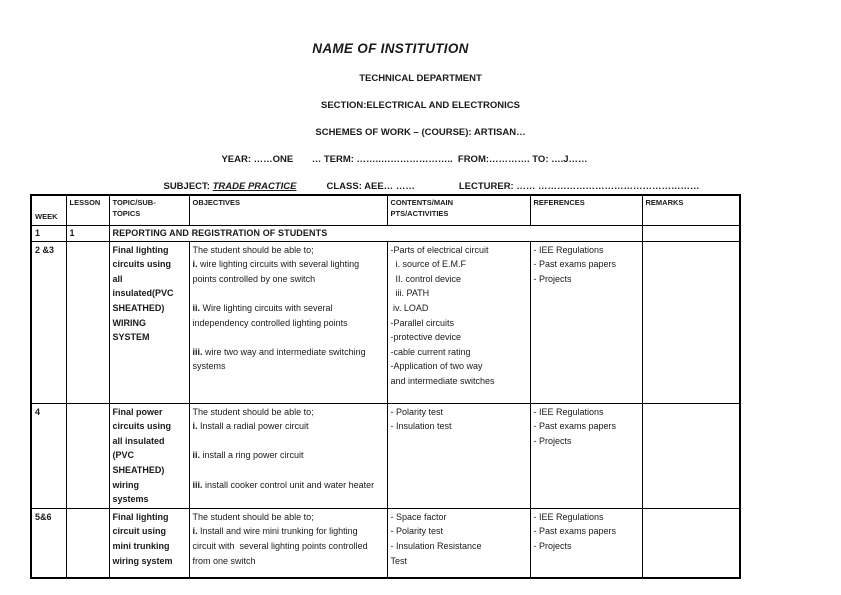 The height and width of the screenshot is (595, 841). I want to click on col-header-objectives: OBJECTIVES, so click(288, 210).